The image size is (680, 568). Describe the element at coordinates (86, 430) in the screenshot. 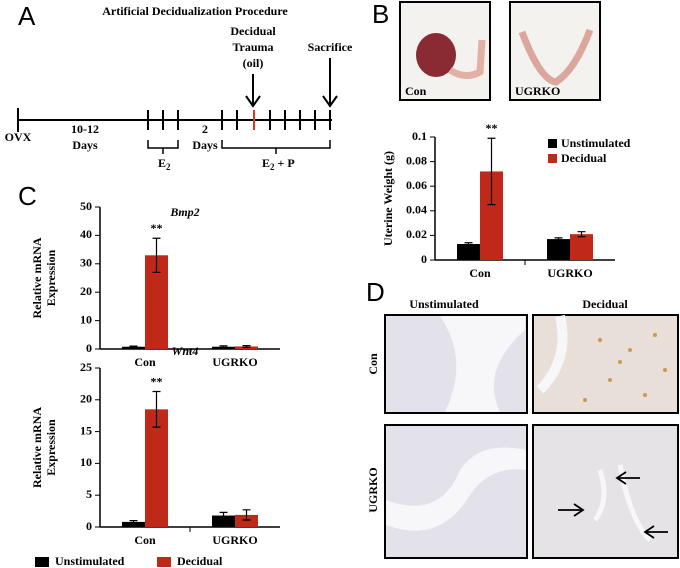

I see `y-tick-label: 15` at that location.